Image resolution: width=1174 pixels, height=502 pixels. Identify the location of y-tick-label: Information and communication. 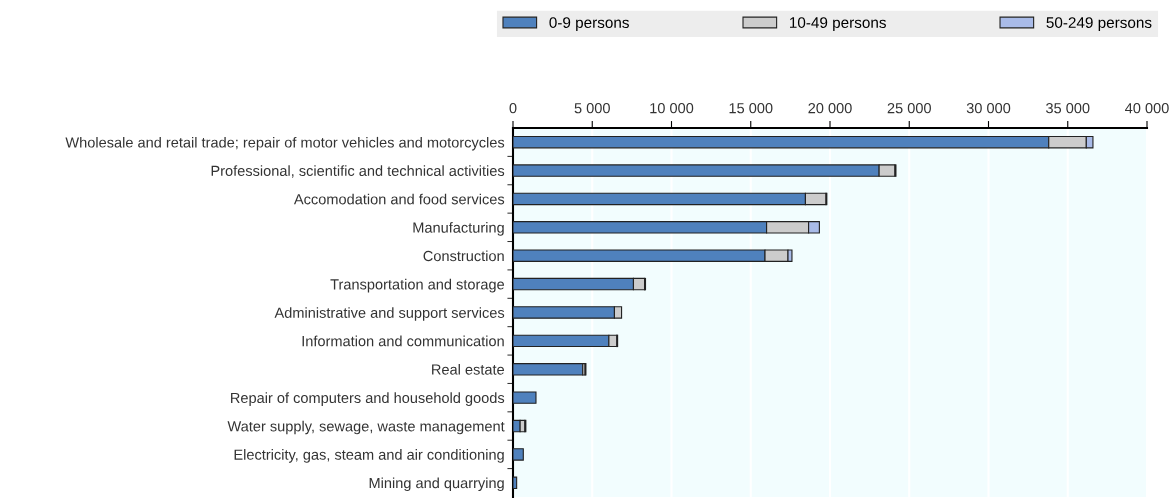
(403, 341).